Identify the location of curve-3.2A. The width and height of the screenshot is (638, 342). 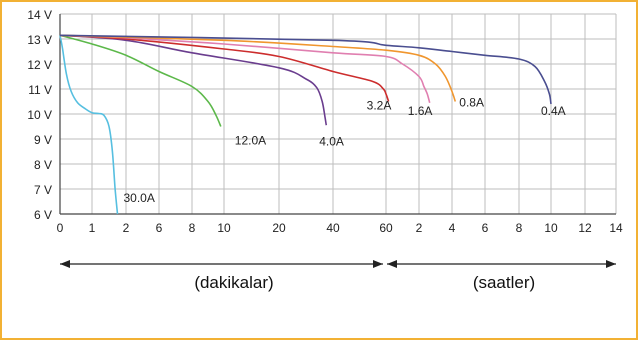
(224, 68).